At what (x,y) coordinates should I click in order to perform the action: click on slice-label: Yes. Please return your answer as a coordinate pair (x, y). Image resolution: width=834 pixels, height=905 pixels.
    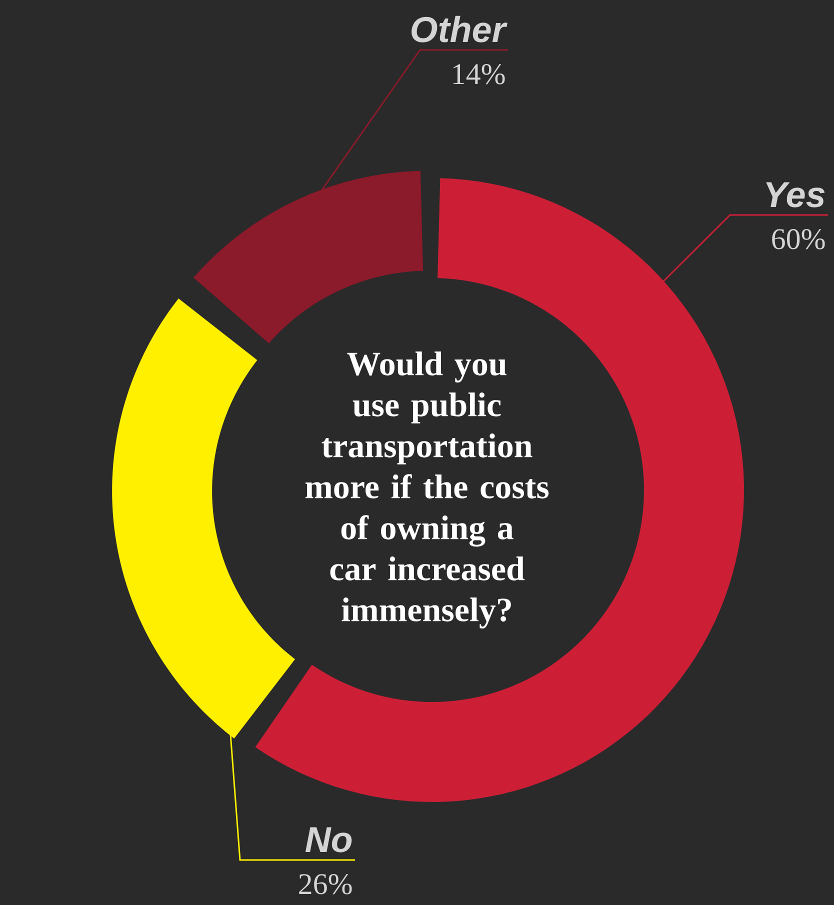
    Looking at the image, I should click on (795, 195).